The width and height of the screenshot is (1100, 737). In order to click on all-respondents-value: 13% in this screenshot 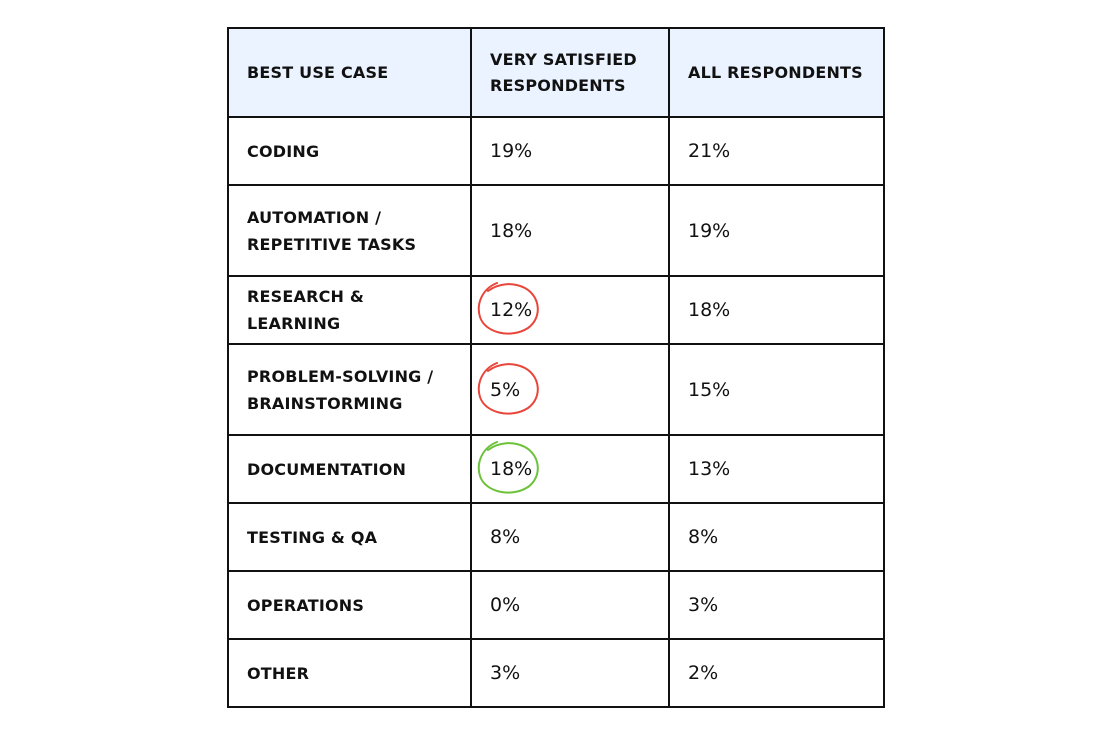, I will do `click(776, 469)`.